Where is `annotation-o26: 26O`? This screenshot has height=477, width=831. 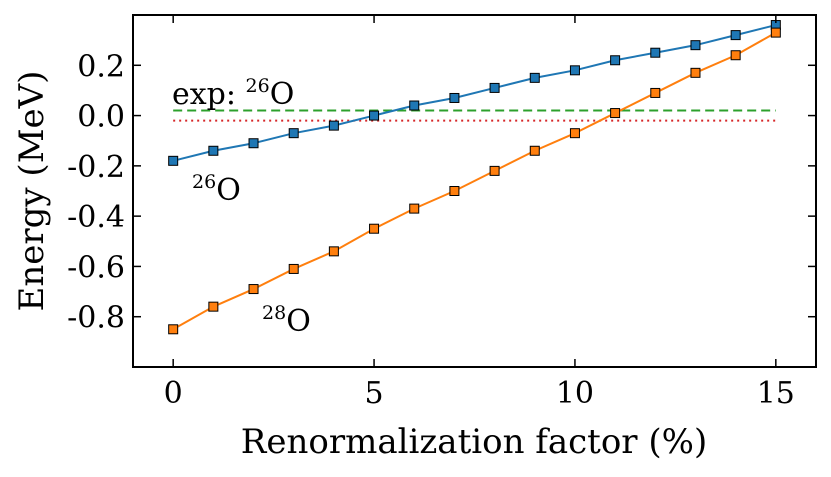 annotation-o26: 26O is located at coordinates (216, 189).